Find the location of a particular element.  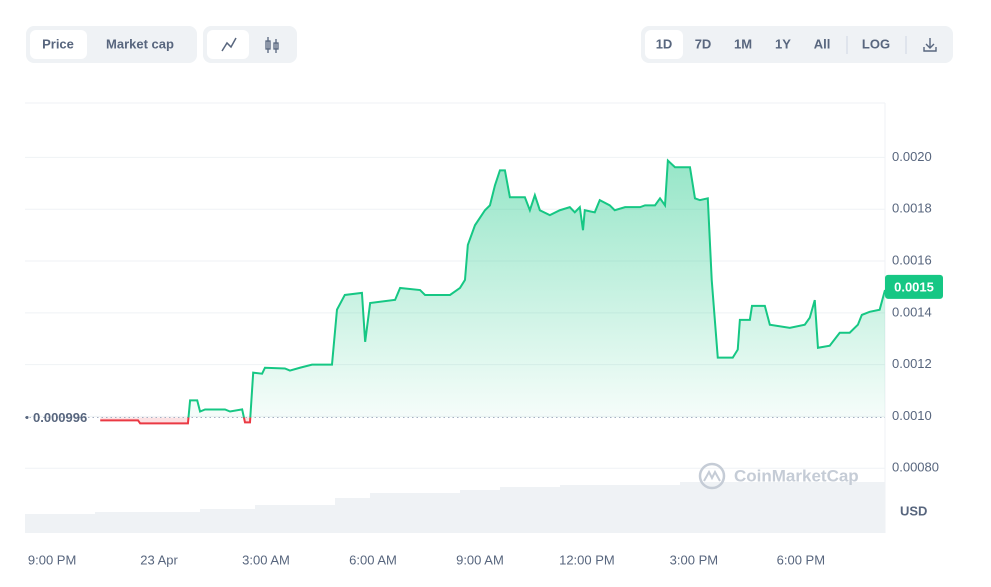

x-tick-label: 9:00 PM is located at coordinates (52, 559).